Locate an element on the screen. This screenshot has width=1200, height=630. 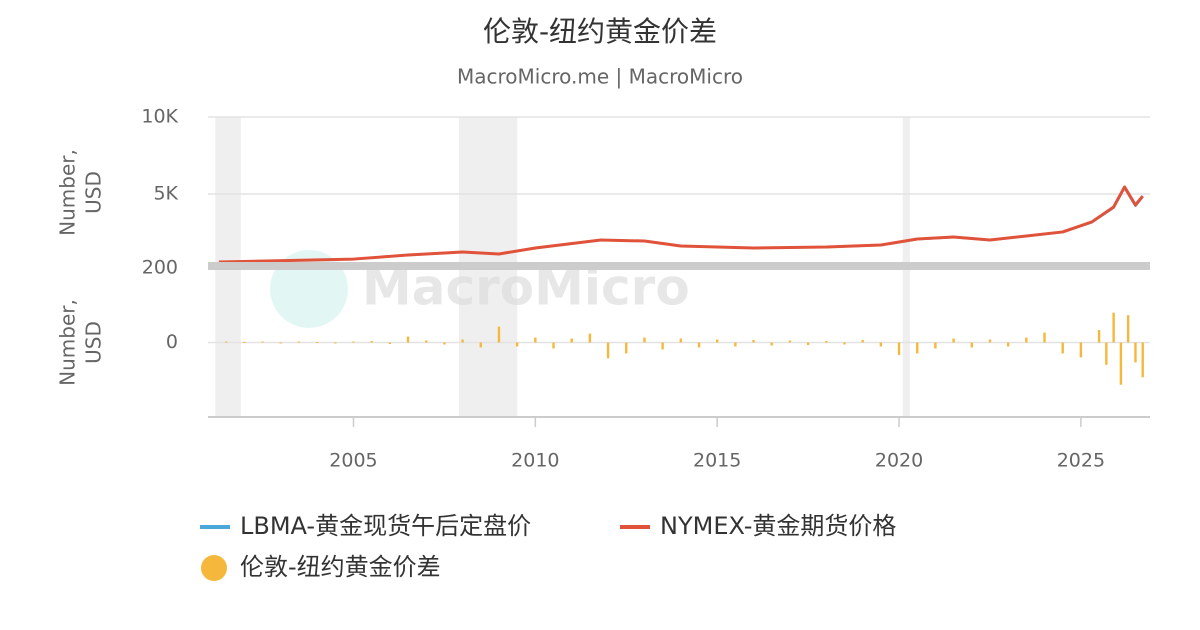
chart-subtitle: MacroMicro.me | MacroMicro is located at coordinates (600, 77).